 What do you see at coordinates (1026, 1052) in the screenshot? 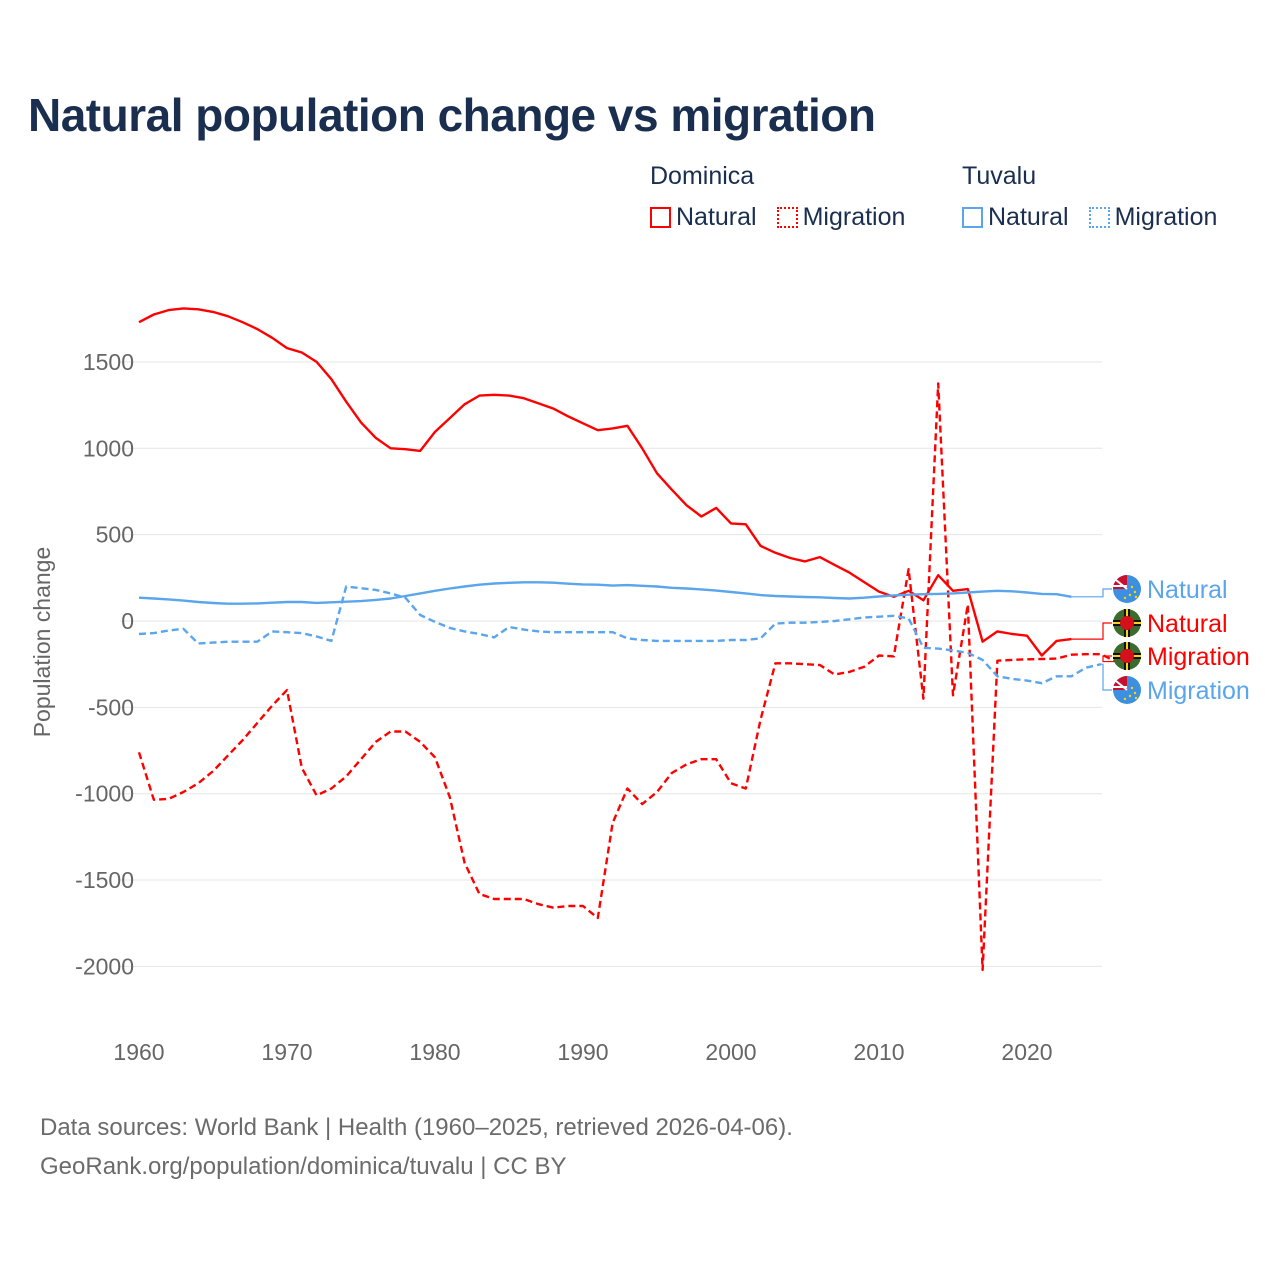
I see `x-tick-label: 2020` at bounding box center [1026, 1052].